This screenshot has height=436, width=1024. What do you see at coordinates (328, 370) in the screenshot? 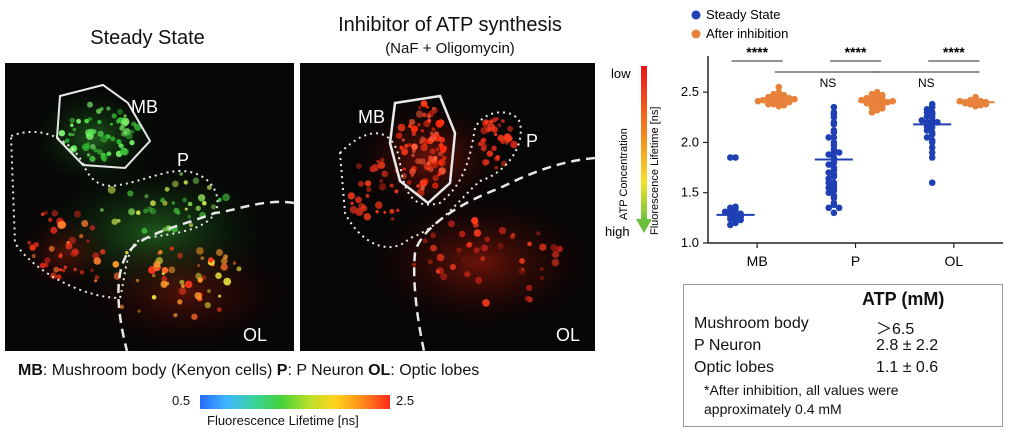
I see `caption-p-text: : P Neuron` at bounding box center [328, 370].